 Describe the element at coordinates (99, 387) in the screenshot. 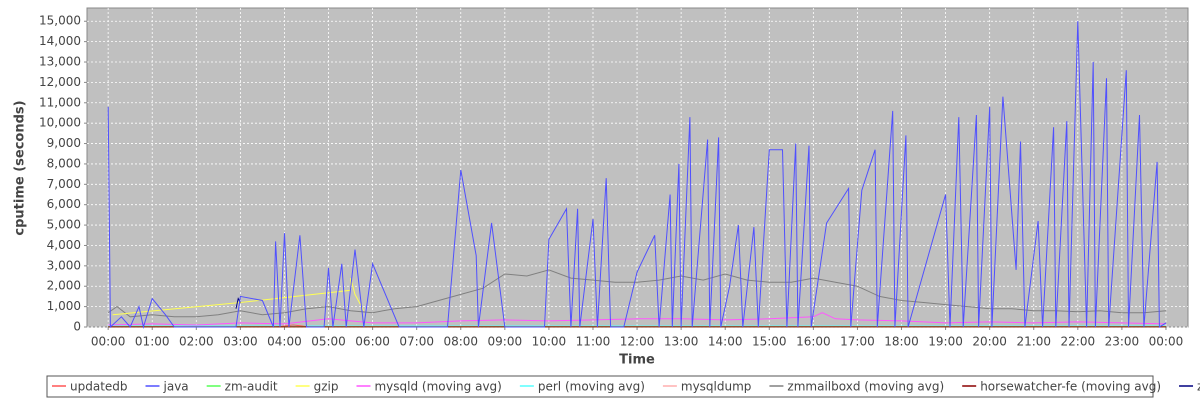

I see `legend-label: updatedb` at that location.